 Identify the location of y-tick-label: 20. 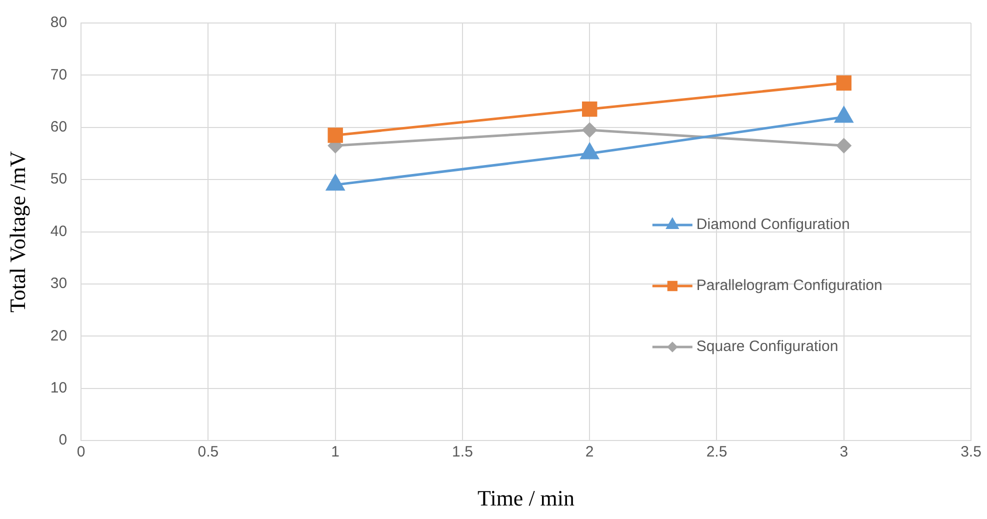
(59, 335).